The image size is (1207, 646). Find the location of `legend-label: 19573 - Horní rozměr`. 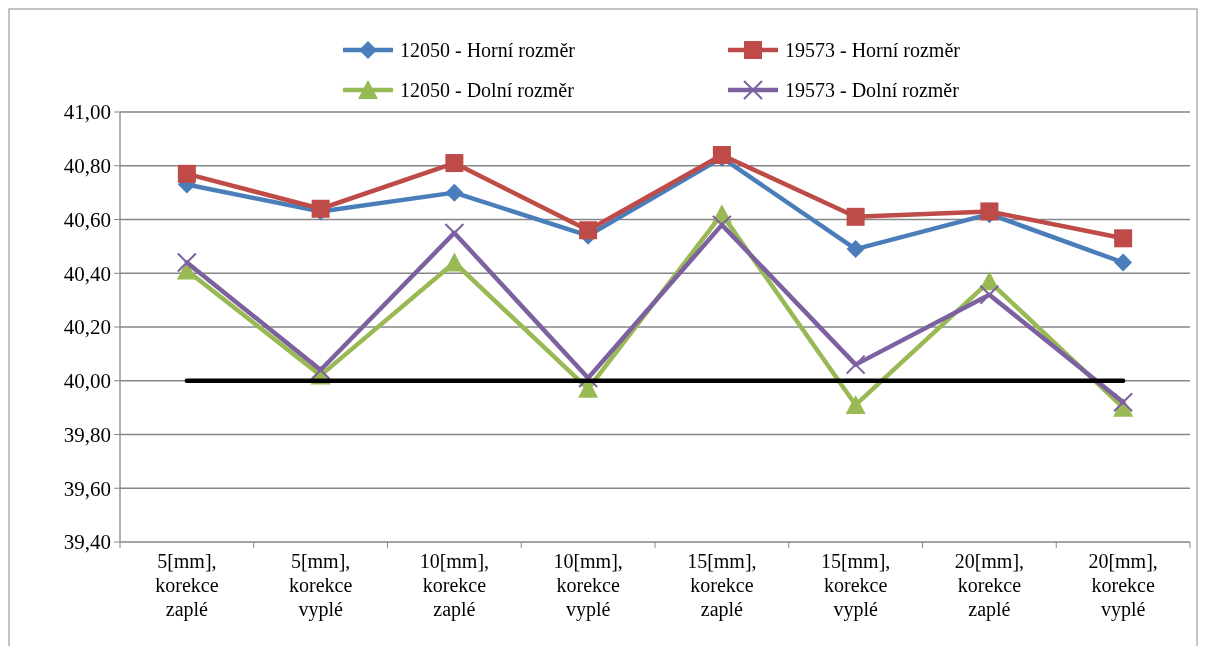

legend-label: 19573 - Horní rozměr is located at coordinates (873, 50).